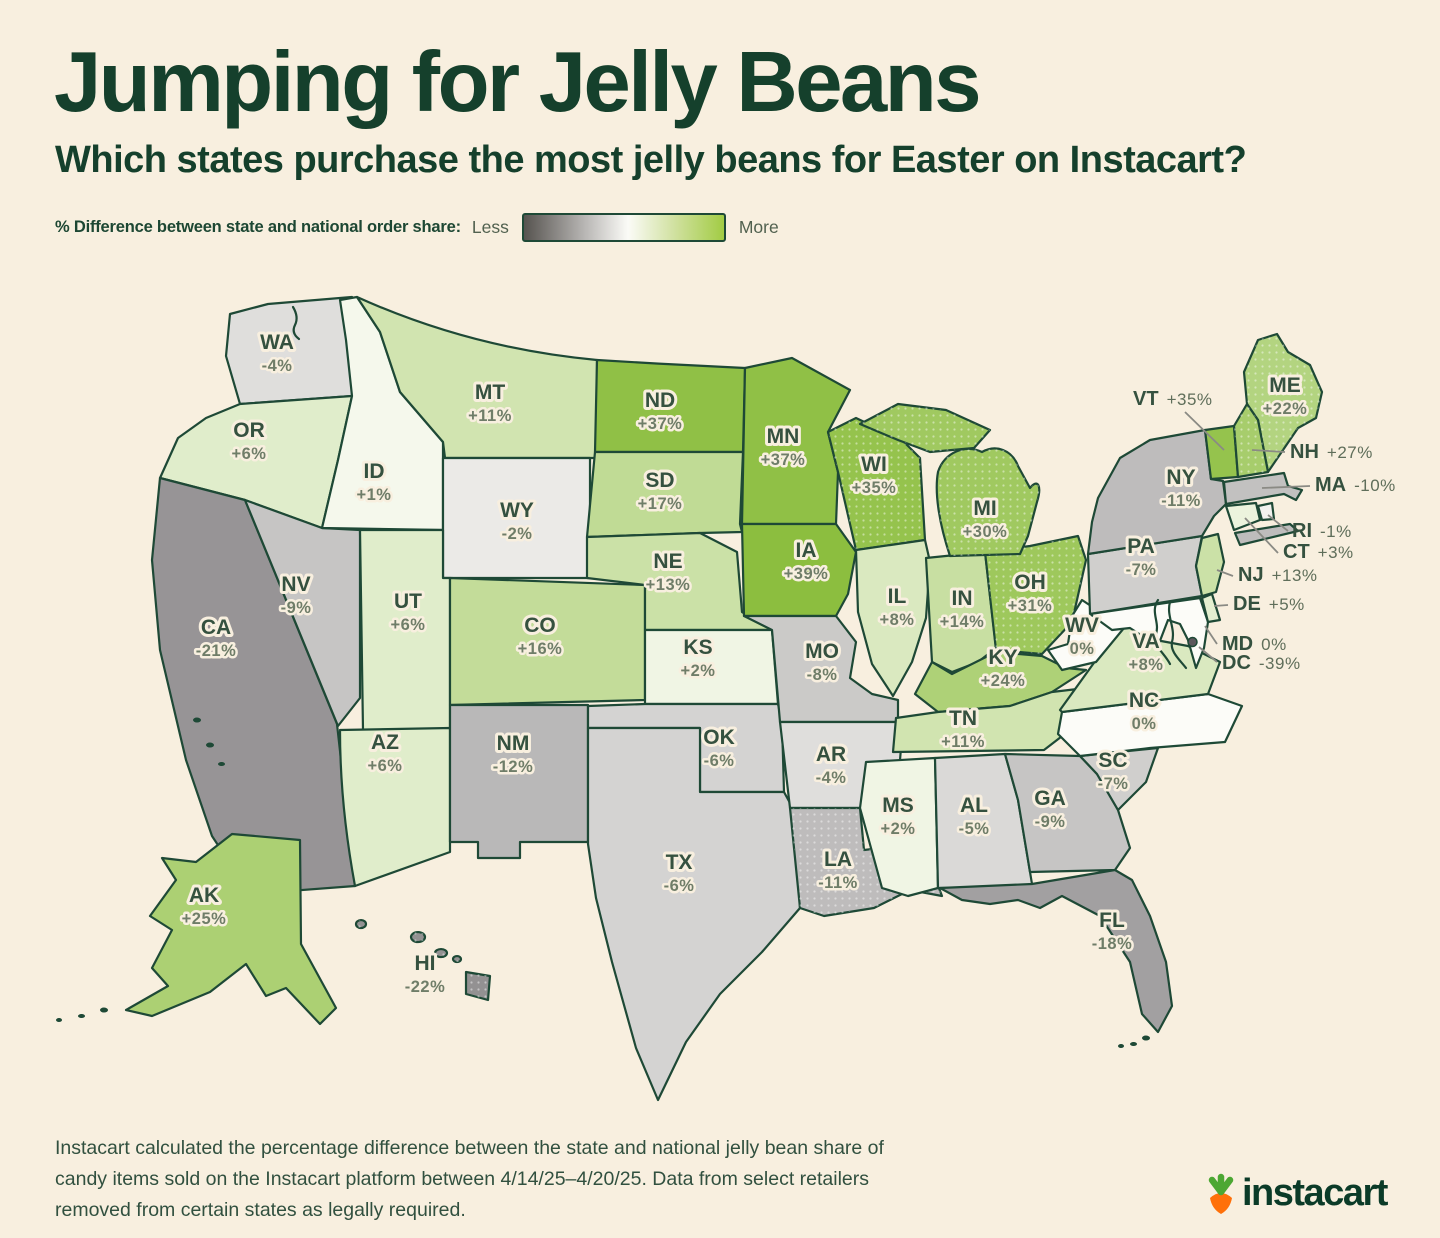 The height and width of the screenshot is (1238, 1440). Describe the element at coordinates (679, 886) in the screenshot. I see `state-value-label: -6%` at that location.